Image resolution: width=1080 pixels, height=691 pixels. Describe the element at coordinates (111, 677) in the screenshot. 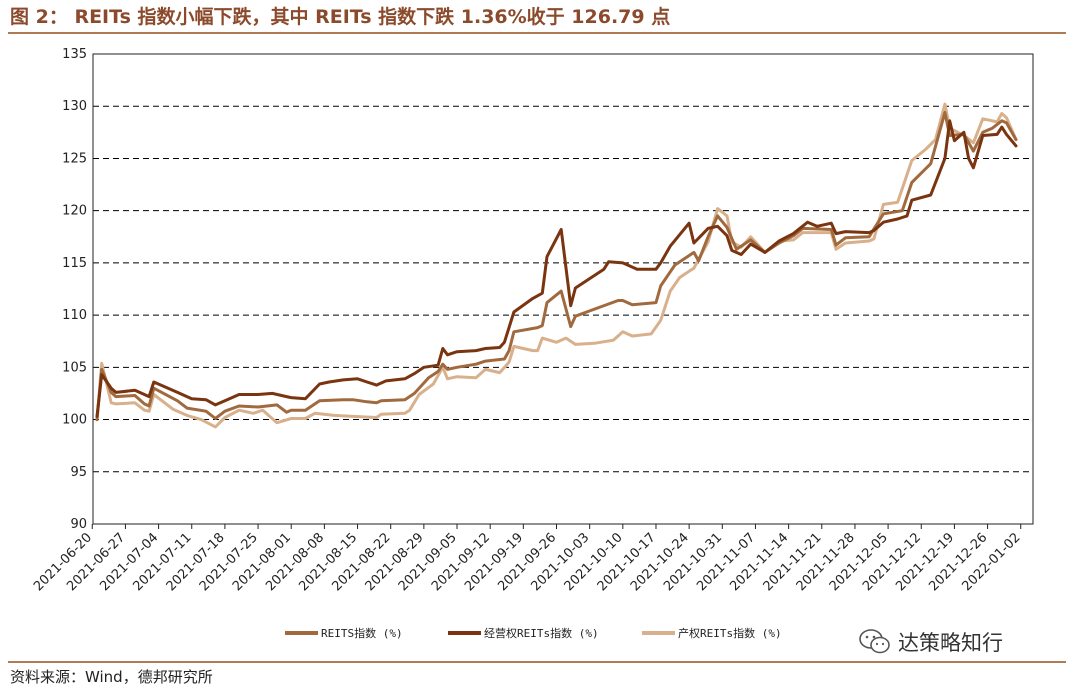

I see `source-note: 资料来源：Wind，德邦研究所` at that location.